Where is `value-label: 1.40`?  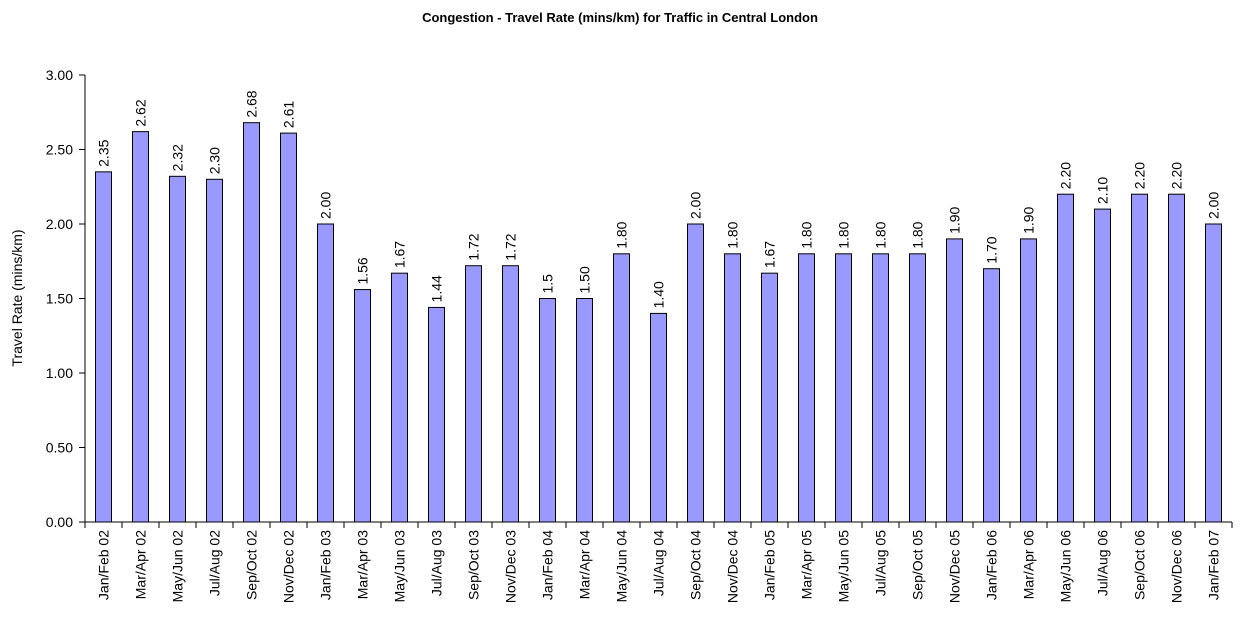
value-label: 1.40 is located at coordinates (659, 294).